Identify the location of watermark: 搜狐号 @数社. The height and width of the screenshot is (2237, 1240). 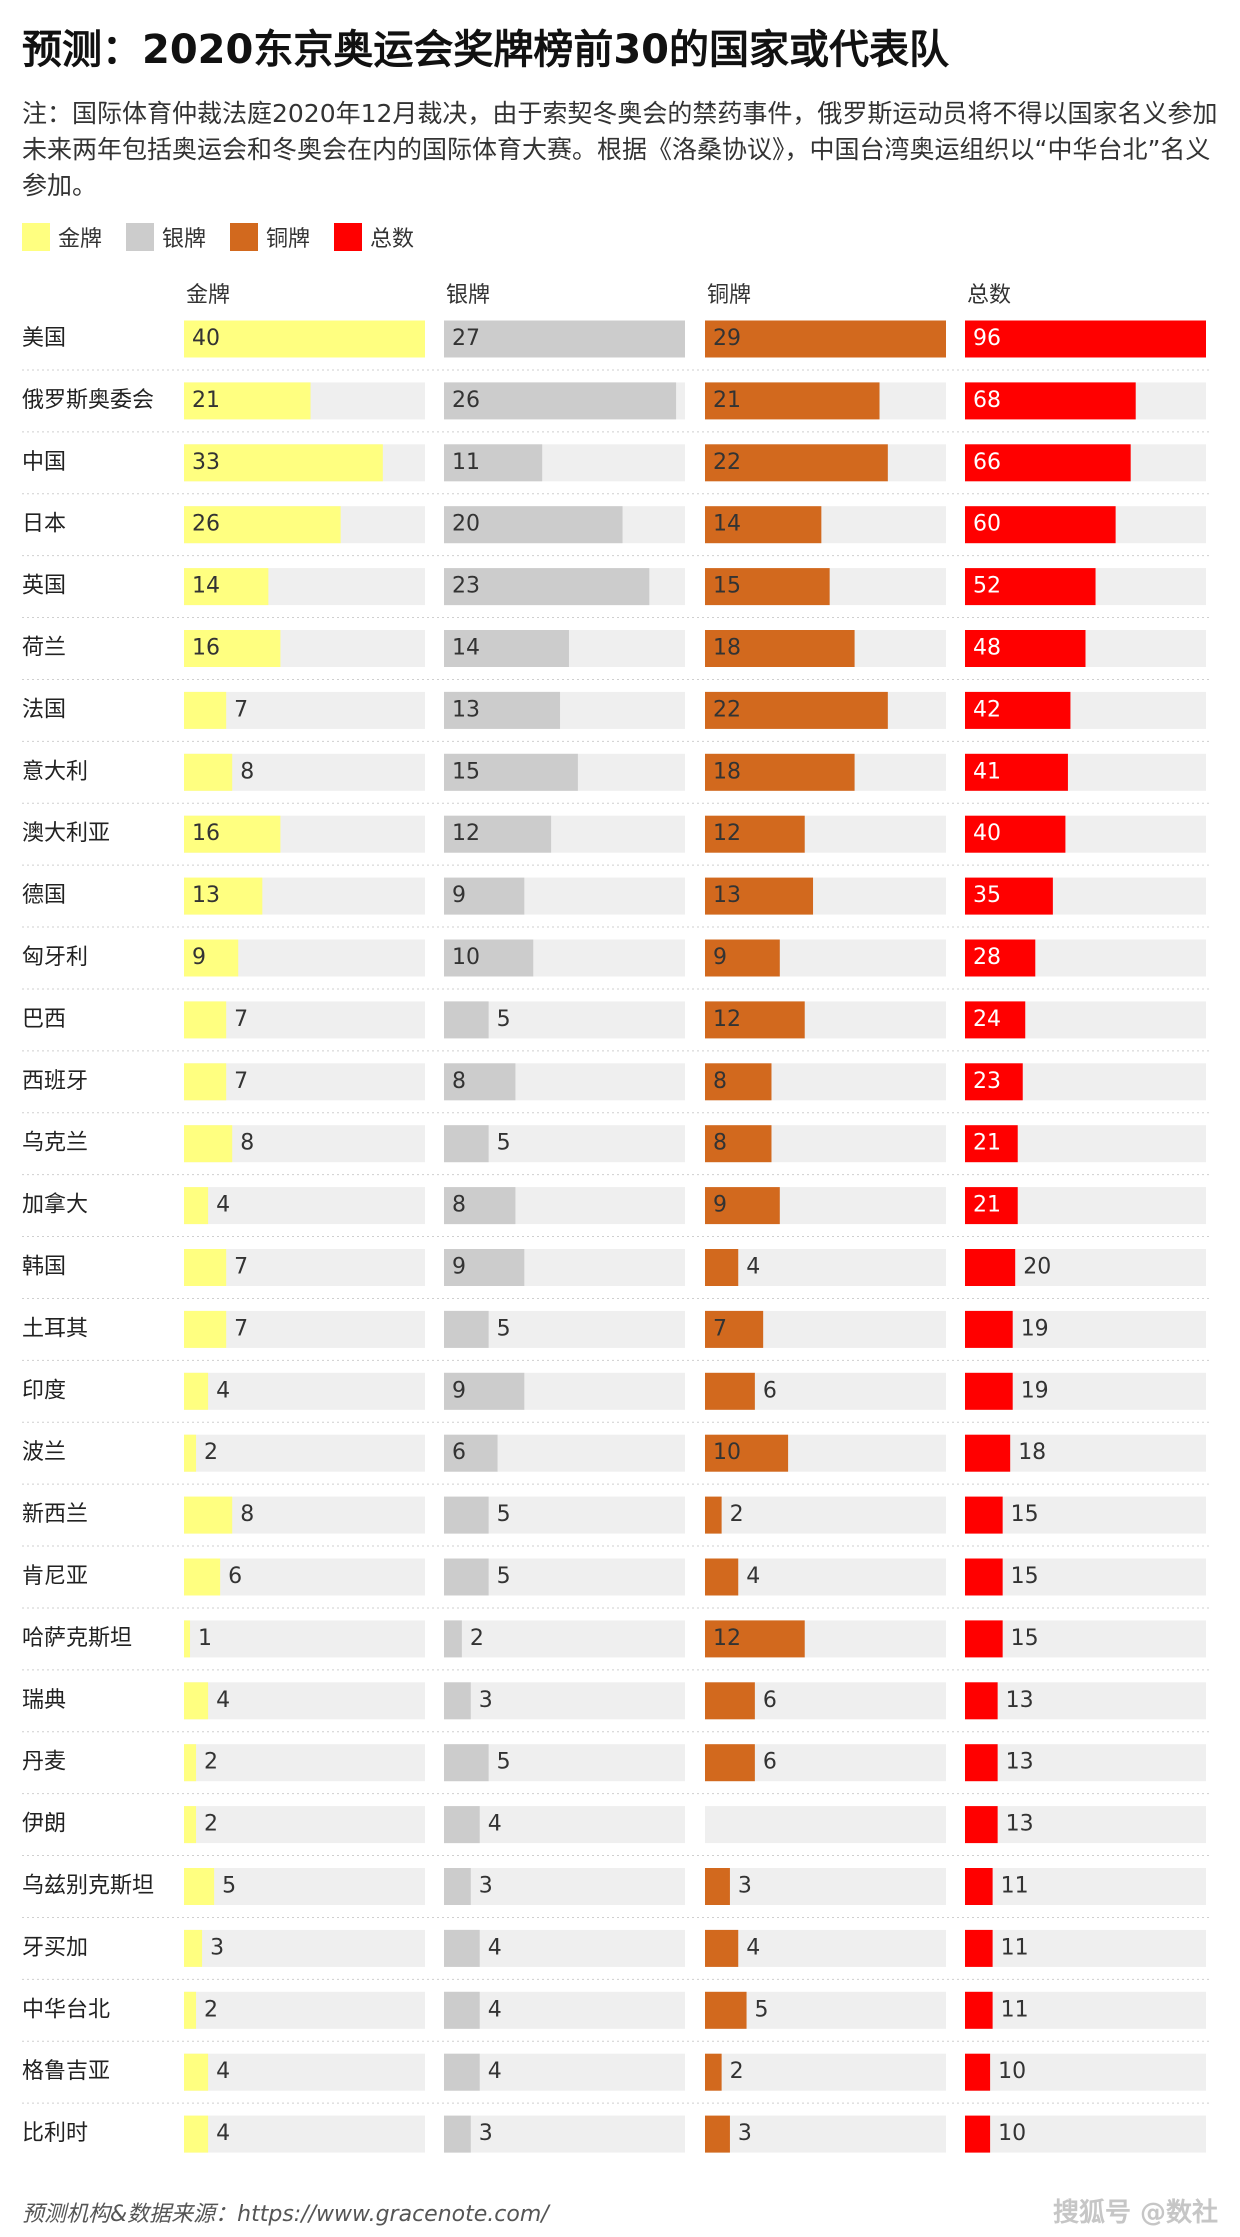
(1135, 2213).